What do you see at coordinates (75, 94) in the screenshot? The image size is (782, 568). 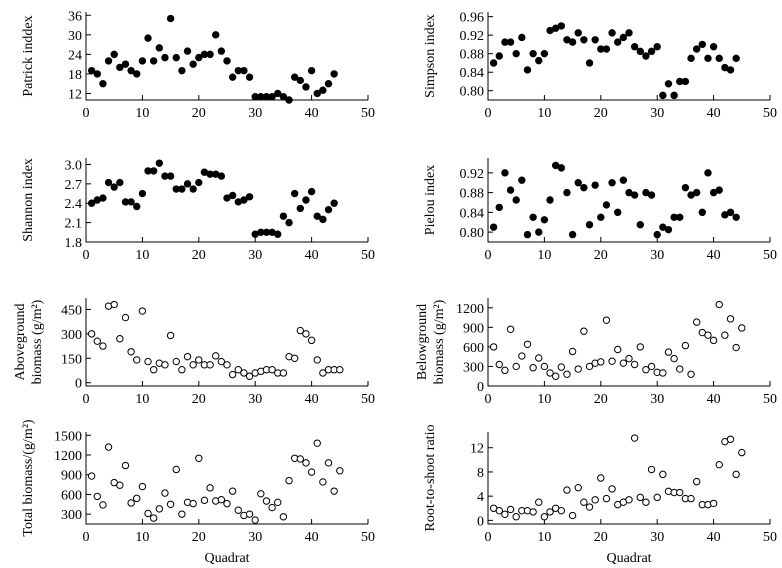 I see `y-tick-label: 12` at bounding box center [75, 94].